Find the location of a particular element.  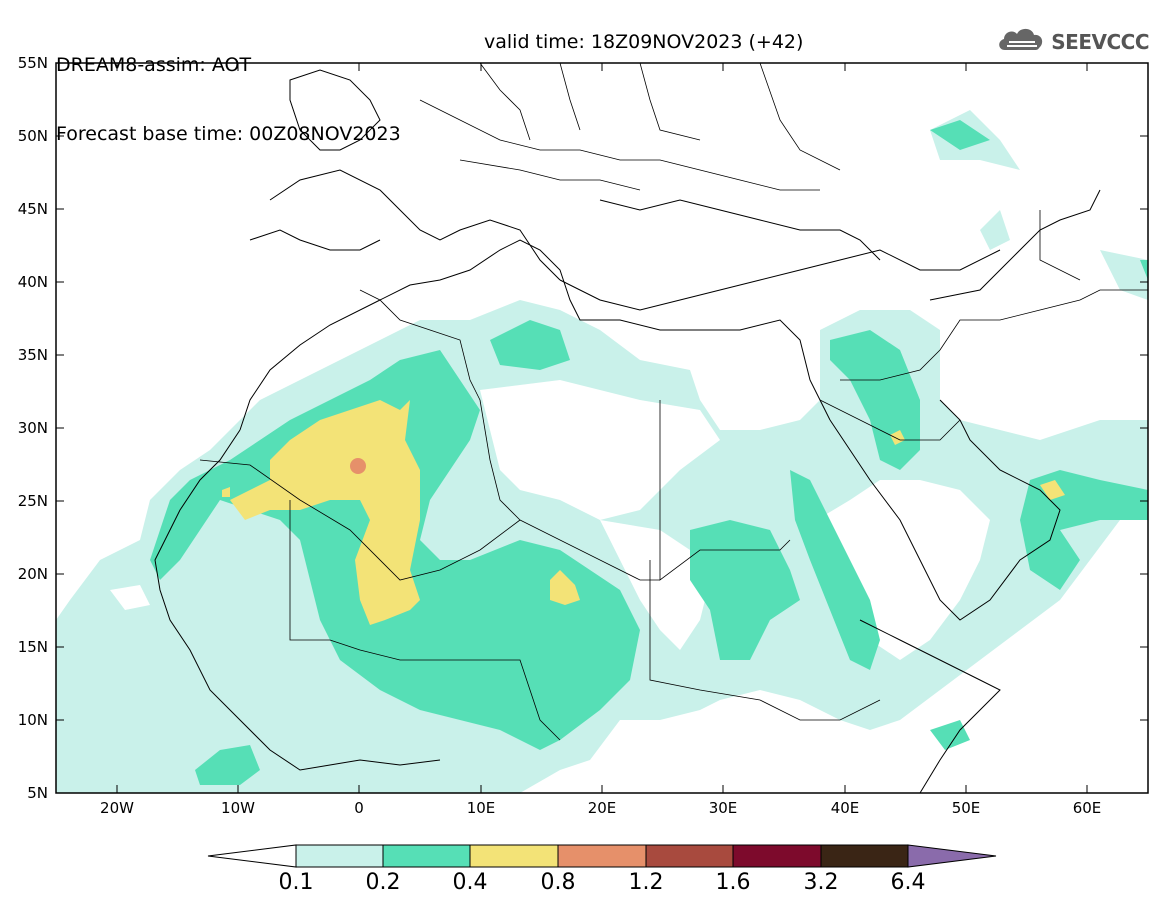

cloud-icon is located at coordinates (1021, 41).